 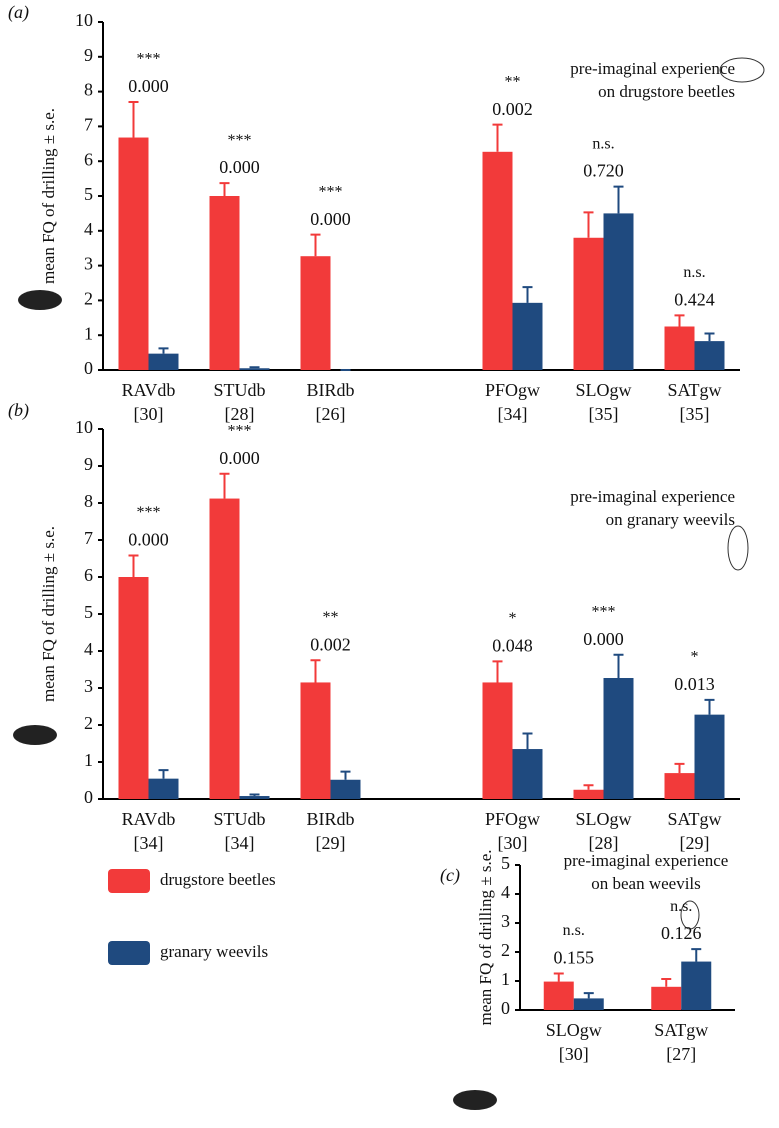 What do you see at coordinates (670, 519) in the screenshot?
I see `note: on granary weevils` at bounding box center [670, 519].